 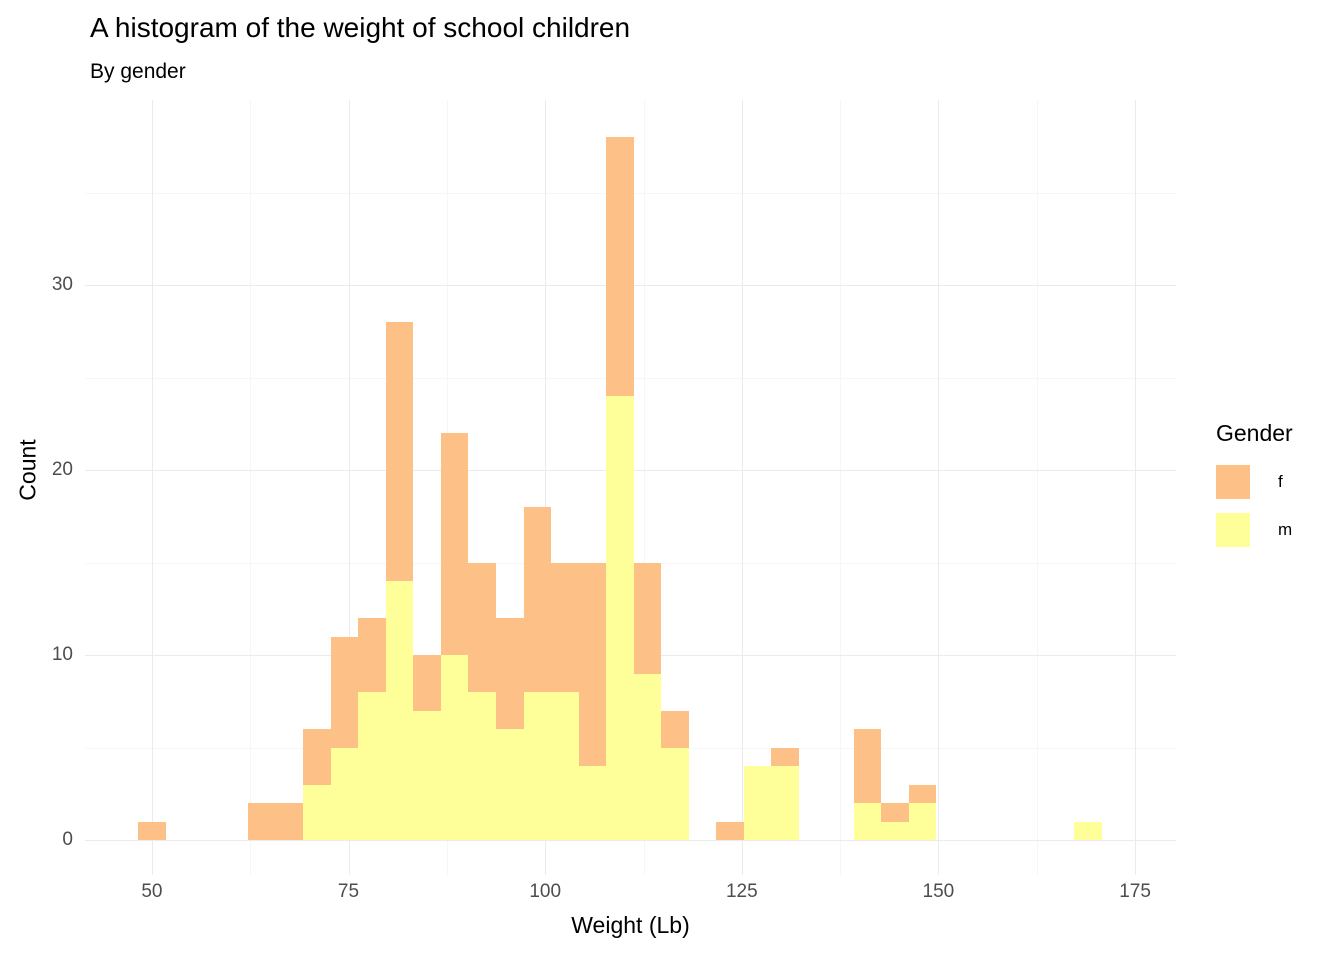 What do you see at coordinates (62, 469) in the screenshot?
I see `y-tick-label: 20` at bounding box center [62, 469].